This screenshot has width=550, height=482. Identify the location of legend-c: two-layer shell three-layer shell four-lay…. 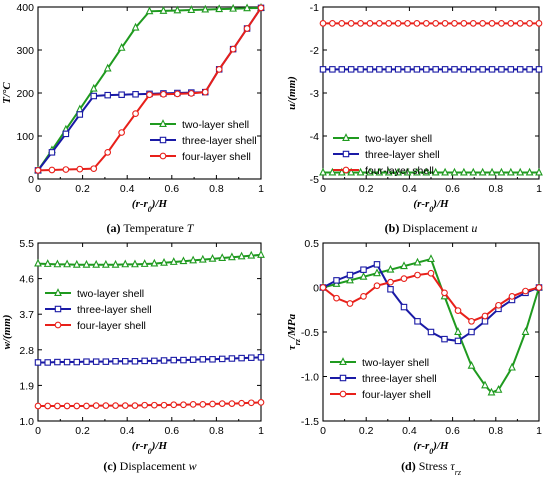
(98, 310).